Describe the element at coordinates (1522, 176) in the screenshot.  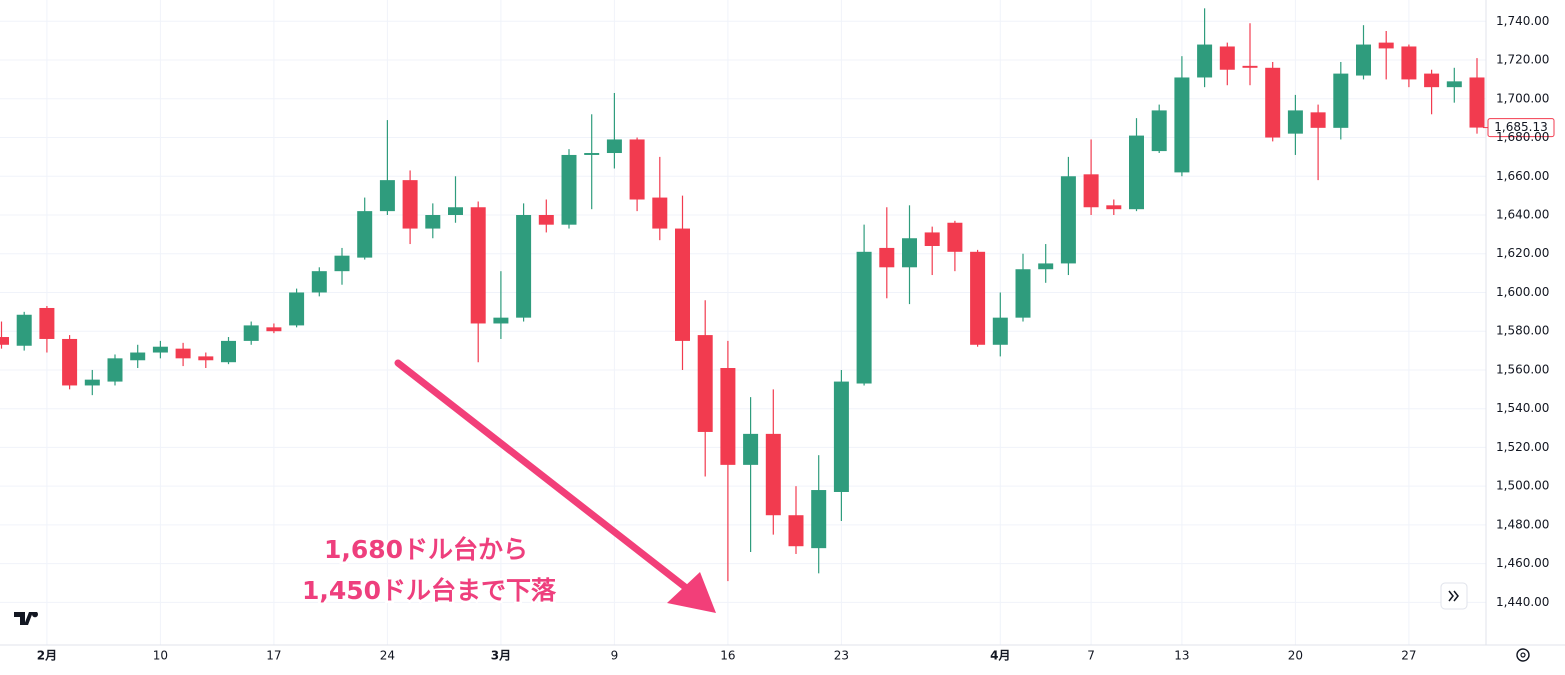
I see `y-tick-label: 1,660.00` at that location.